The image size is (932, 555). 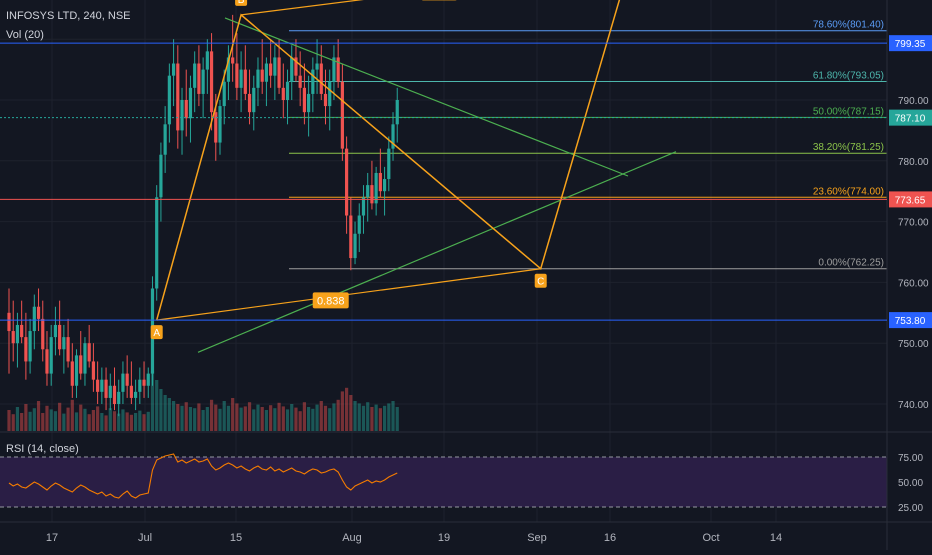 What do you see at coordinates (913, 344) in the screenshot?
I see `price-tick-label: 750.00` at bounding box center [913, 344].